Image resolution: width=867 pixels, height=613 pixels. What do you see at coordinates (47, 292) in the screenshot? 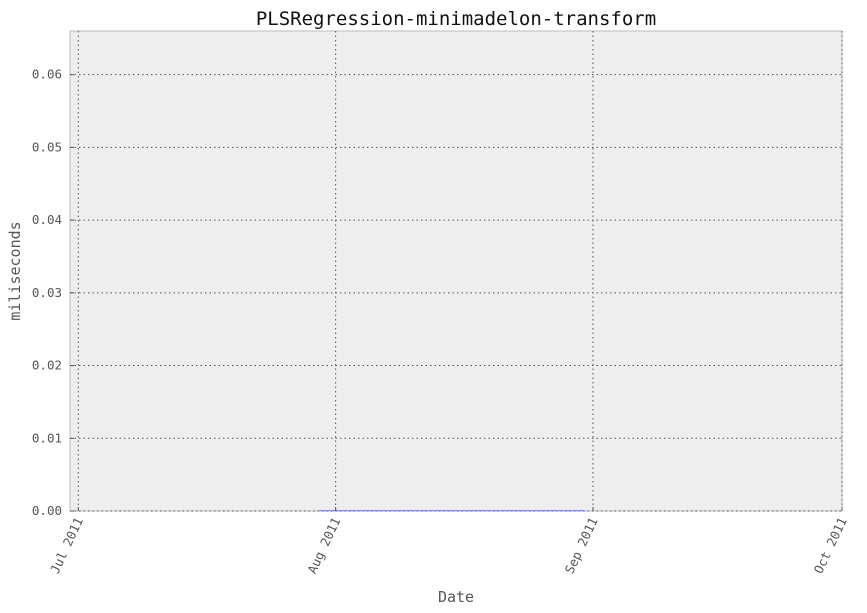
I see `y-tick-label: 0.03` at bounding box center [47, 292].